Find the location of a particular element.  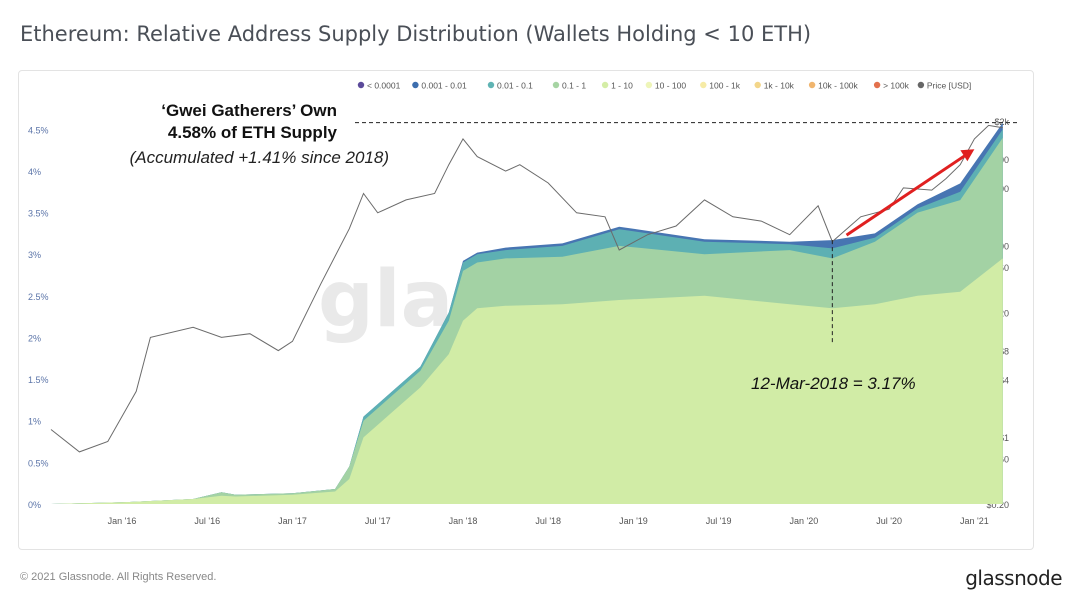

trend-arrow-head is located at coordinates (967, 155).